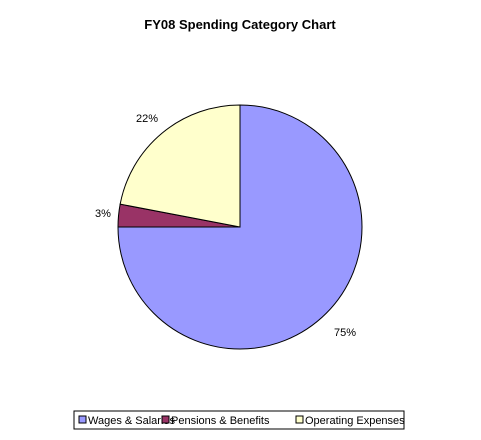  What do you see at coordinates (165, 419) in the screenshot?
I see `legend-swatch-pensions-and-benefits` at bounding box center [165, 419].